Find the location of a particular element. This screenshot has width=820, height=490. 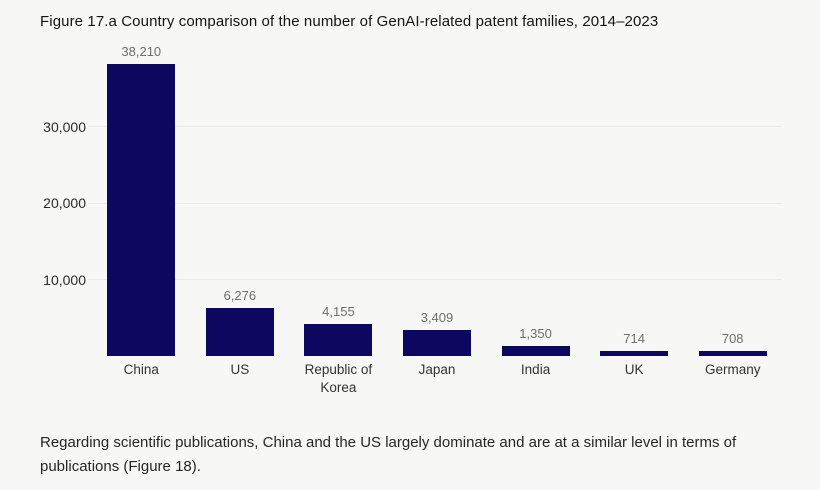

bar-value-label: 1,350 is located at coordinates (535, 333).